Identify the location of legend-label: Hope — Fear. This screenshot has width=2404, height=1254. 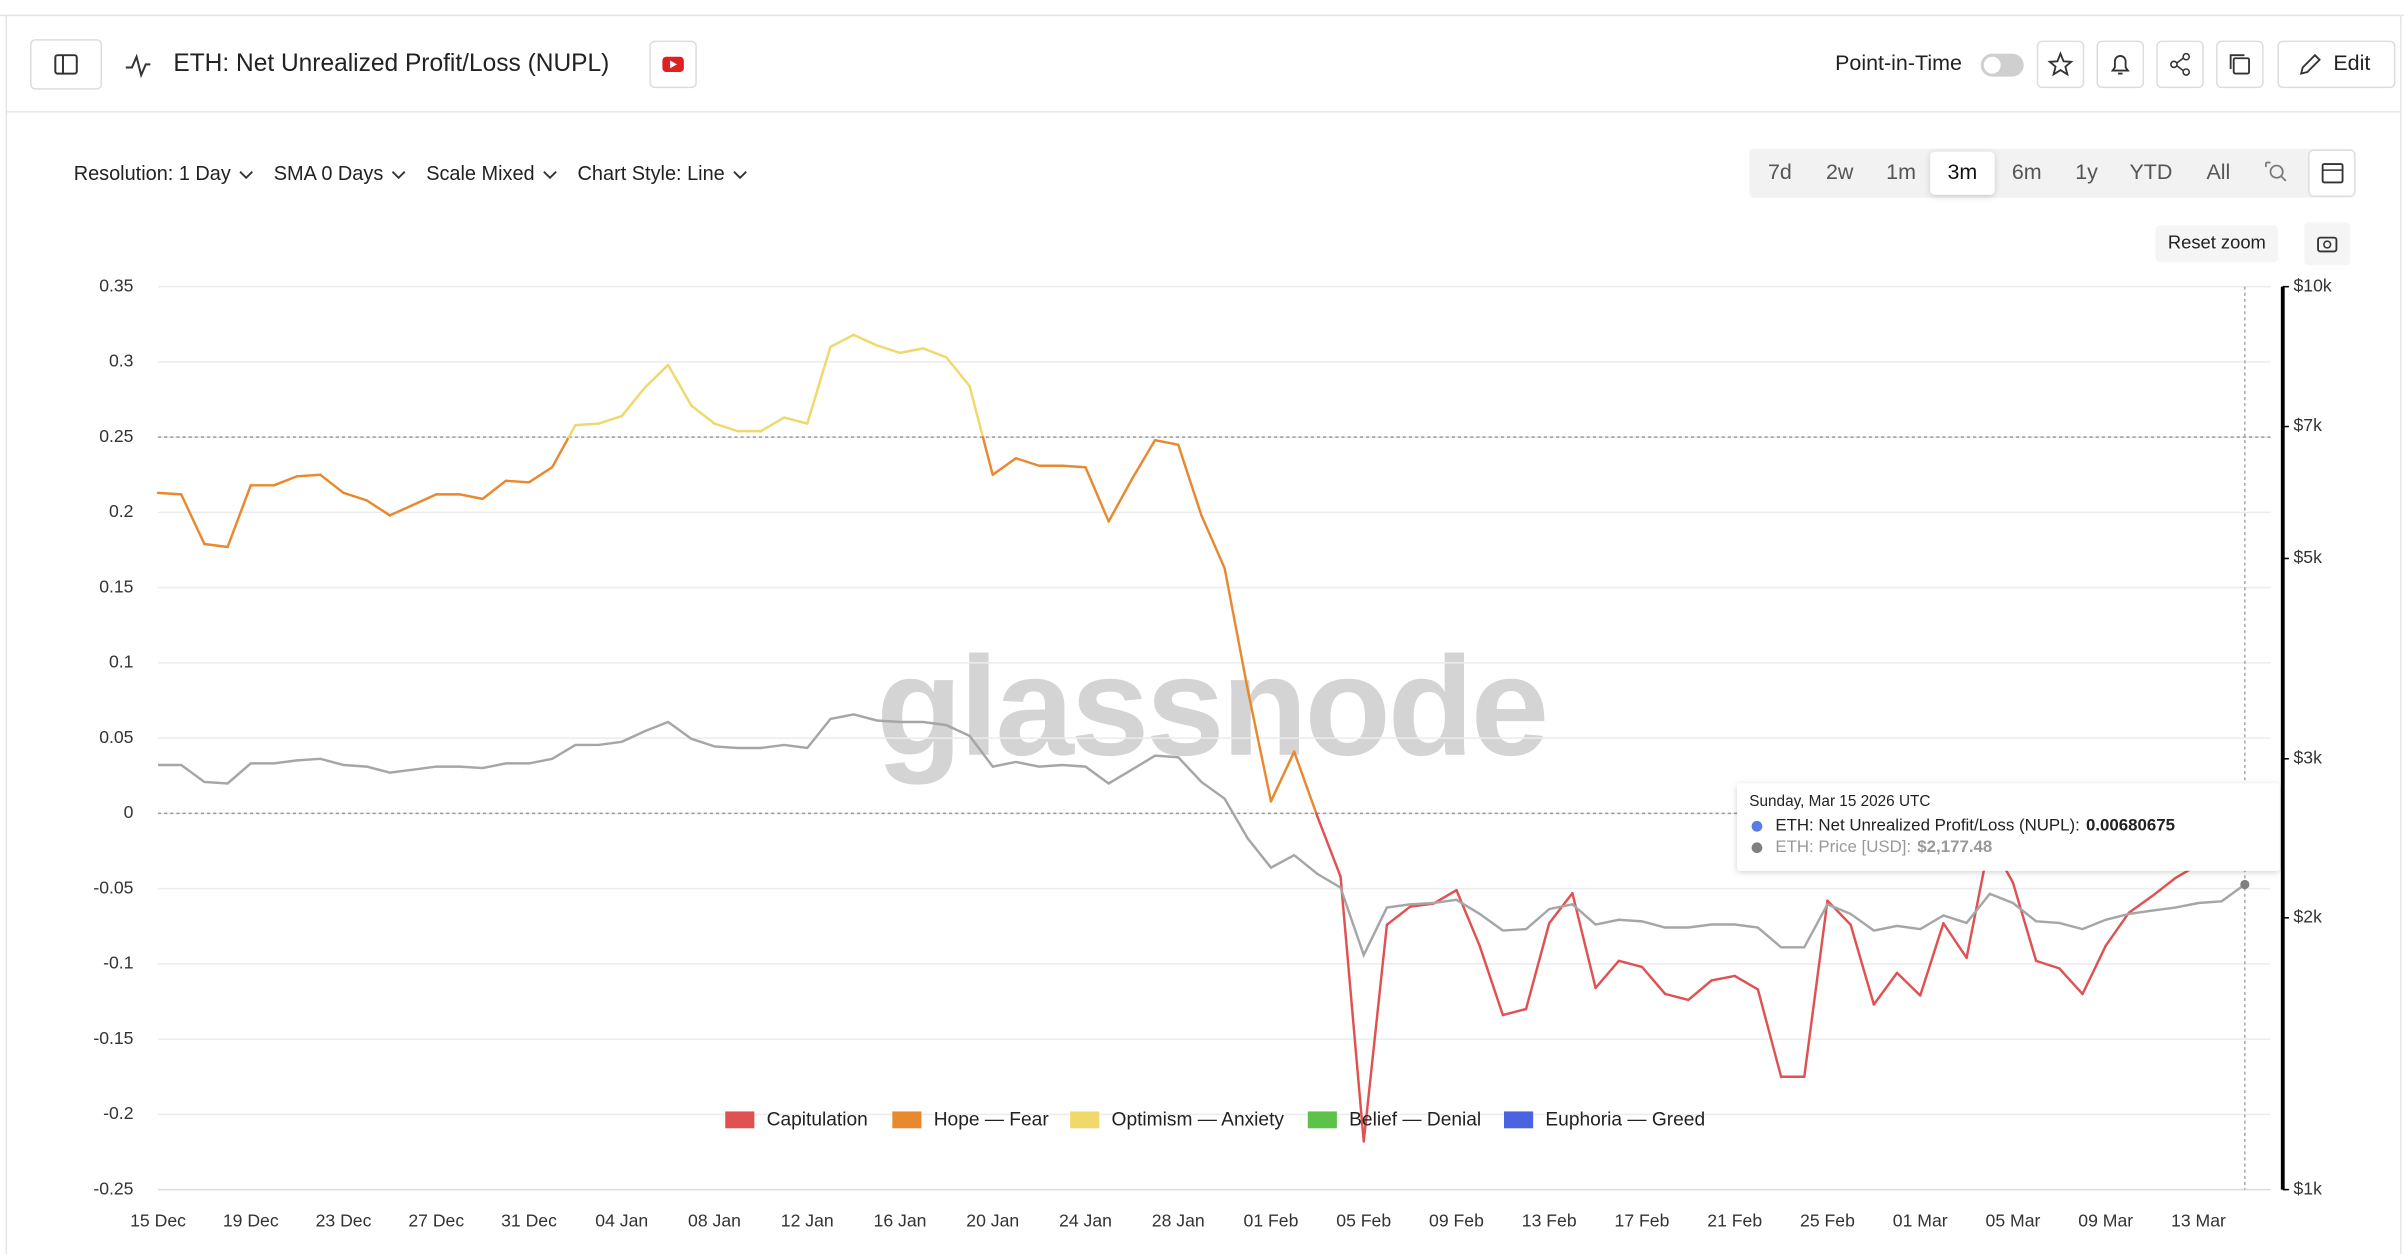
(992, 1120).